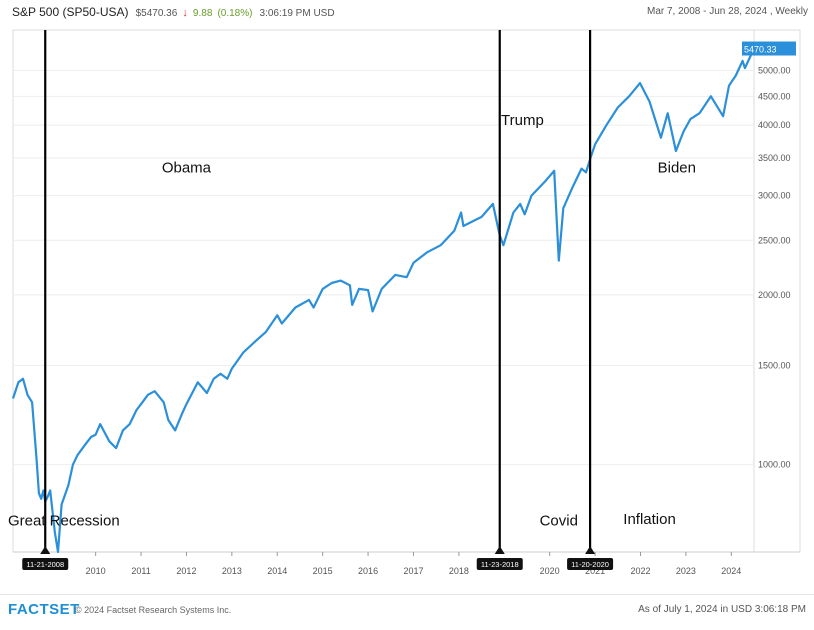 This screenshot has width=814, height=630. What do you see at coordinates (731, 571) in the screenshot?
I see `x-tick-label: 2024` at bounding box center [731, 571].